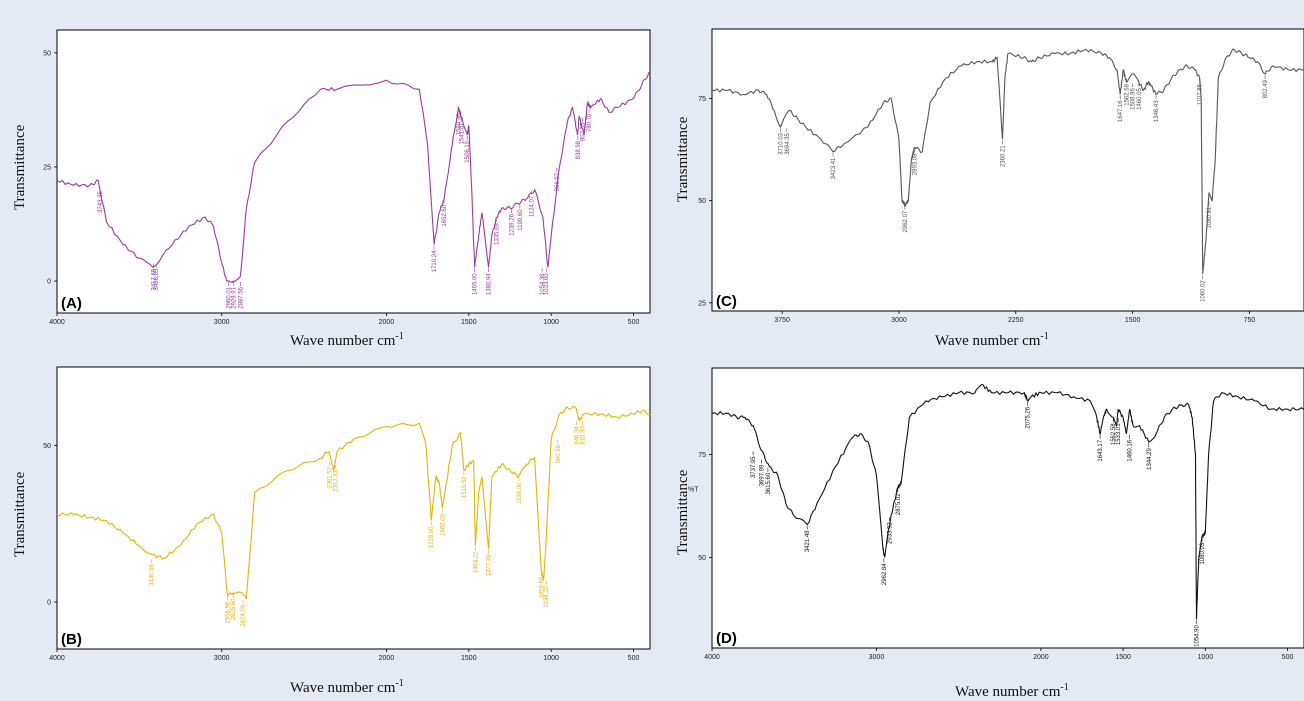  What do you see at coordinates (476, 562) in the screenshot?
I see `peak-label: 1463.22` at bounding box center [476, 562].